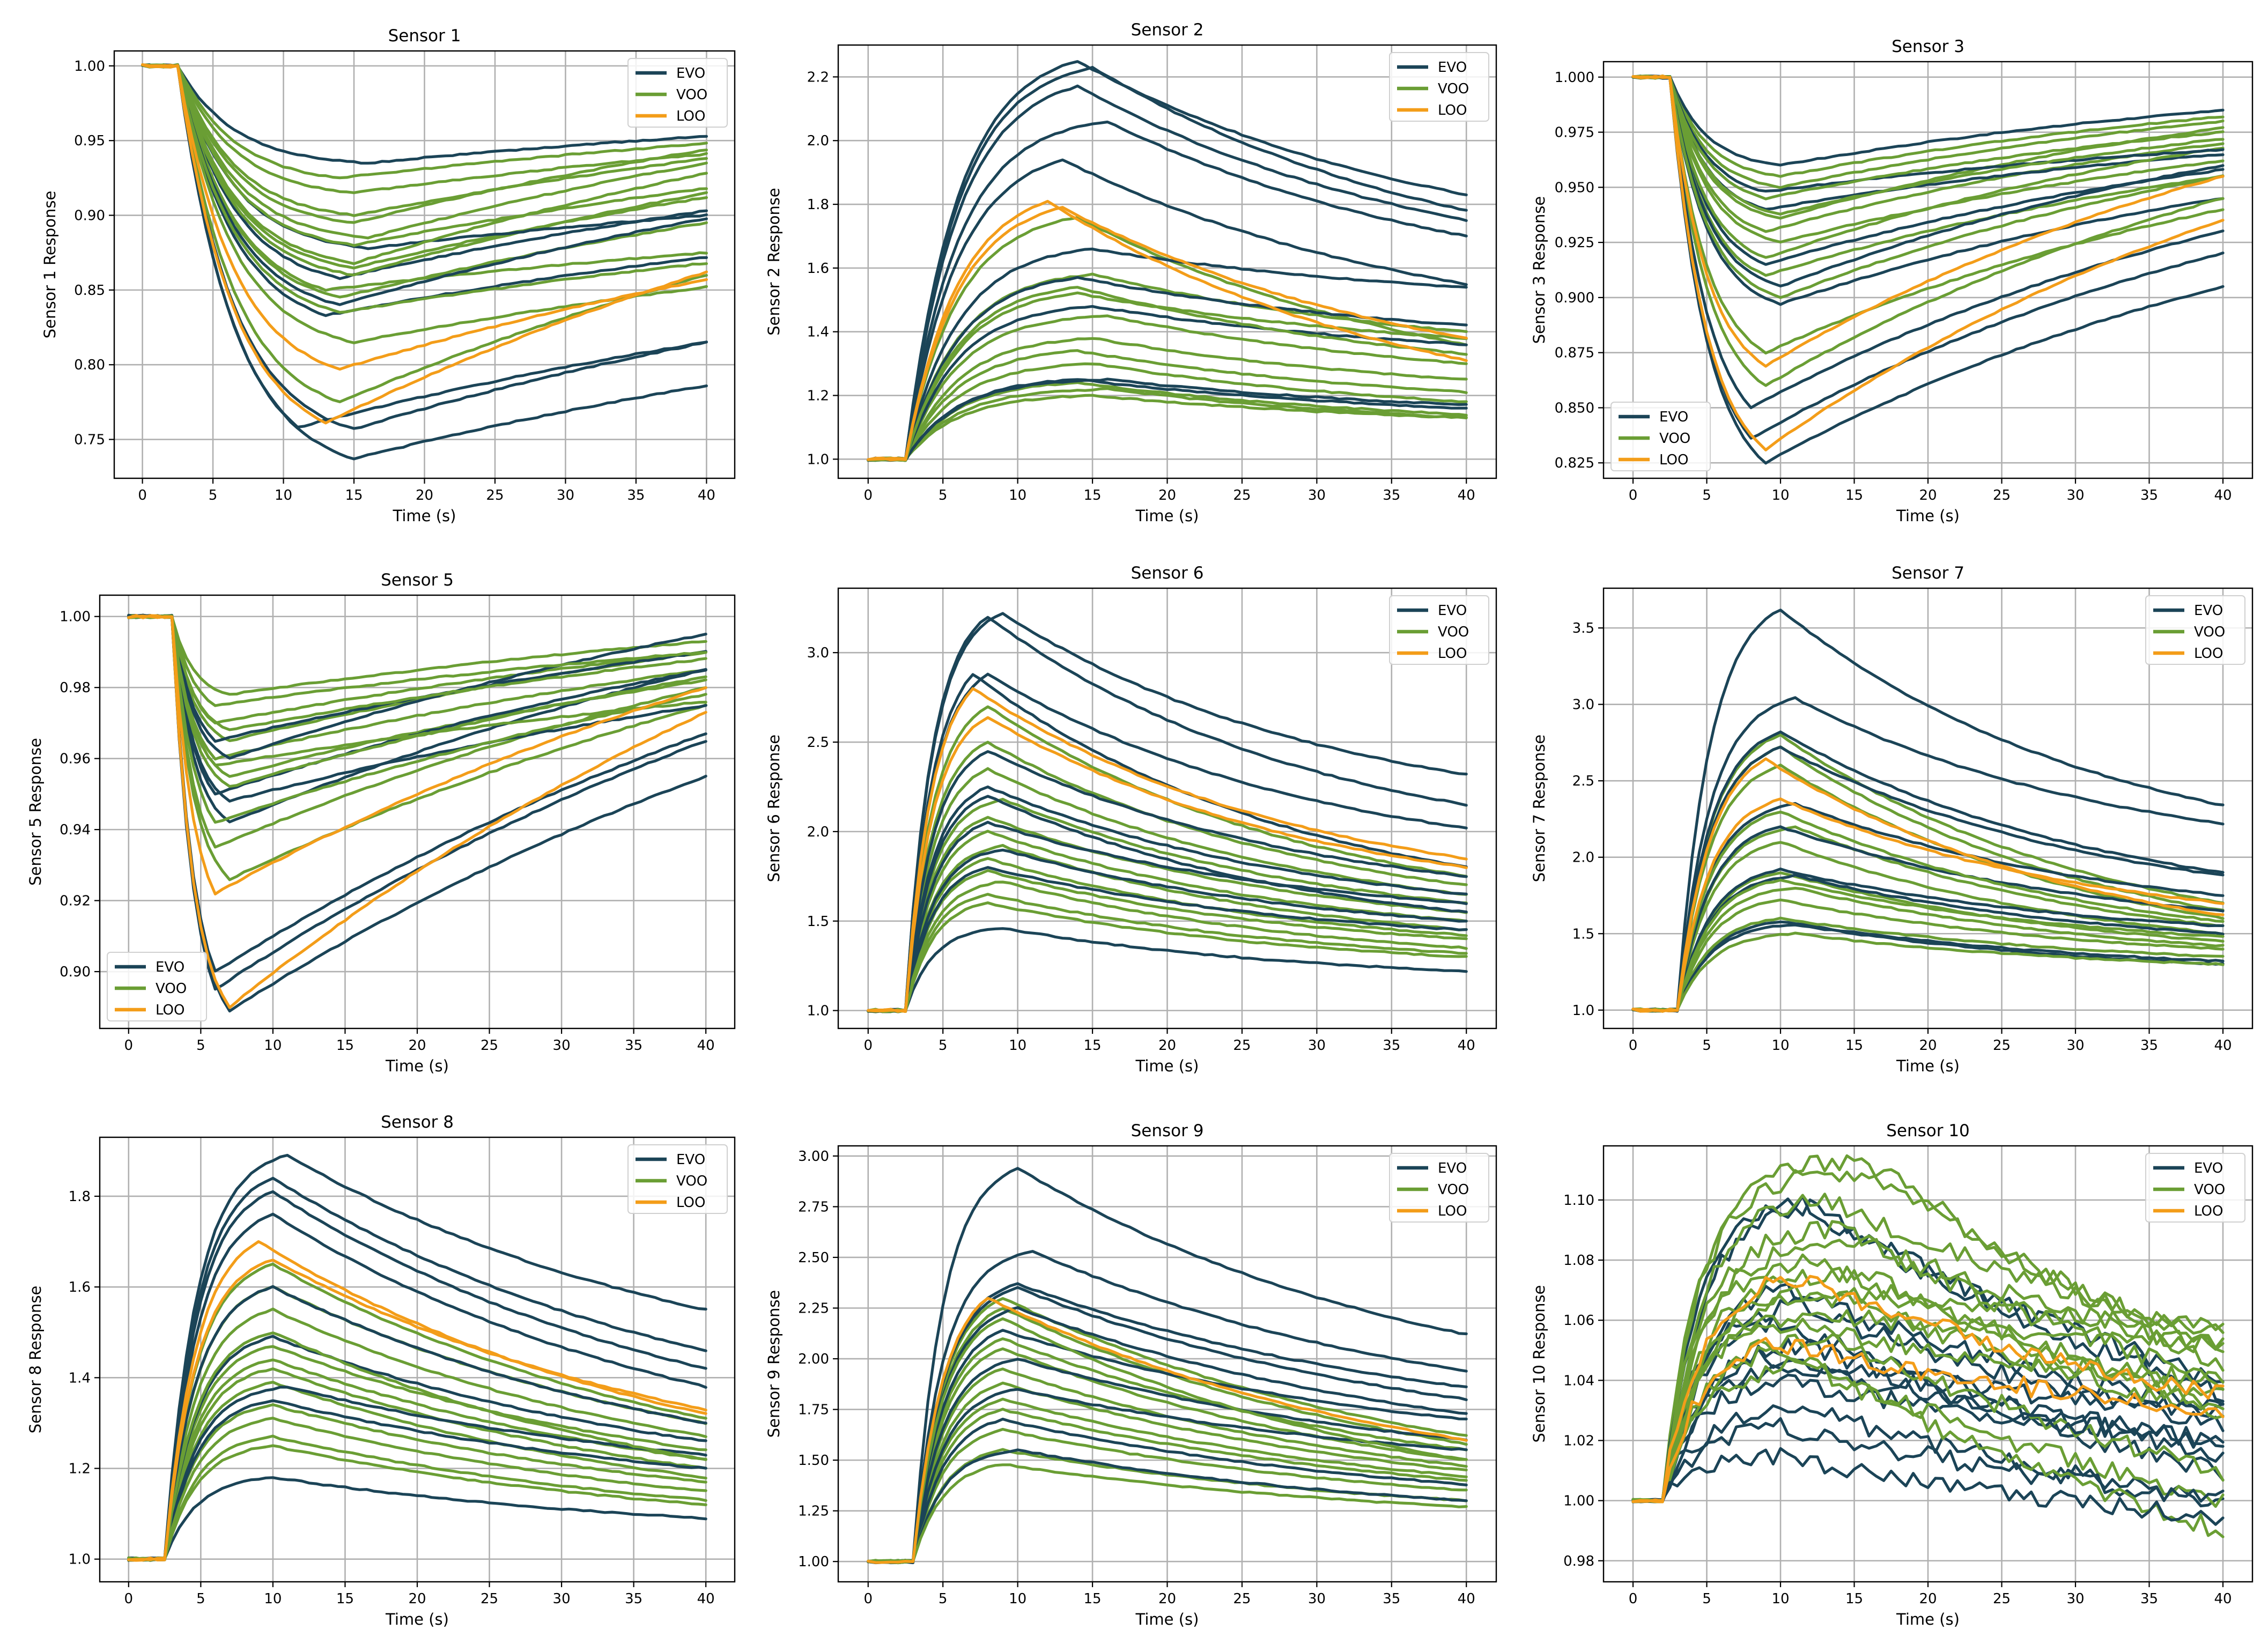 The height and width of the screenshot is (1644, 2268). What do you see at coordinates (35, 812) in the screenshot?
I see `y-axis-label: Sensor 5 Response` at bounding box center [35, 812].